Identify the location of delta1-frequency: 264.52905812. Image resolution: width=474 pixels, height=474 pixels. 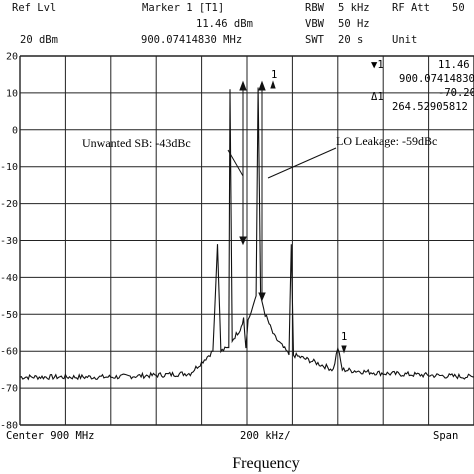
(430, 107).